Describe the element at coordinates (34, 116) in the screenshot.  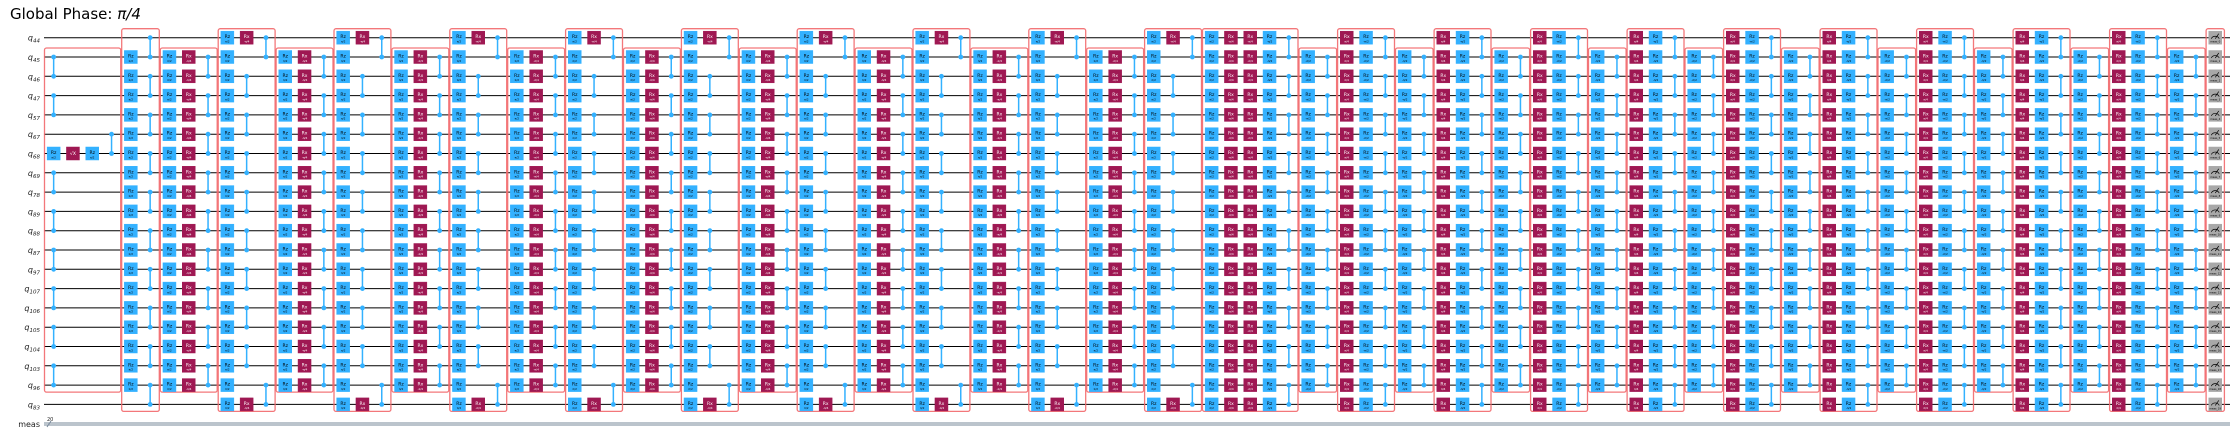
I see `qubit-label: q57` at that location.